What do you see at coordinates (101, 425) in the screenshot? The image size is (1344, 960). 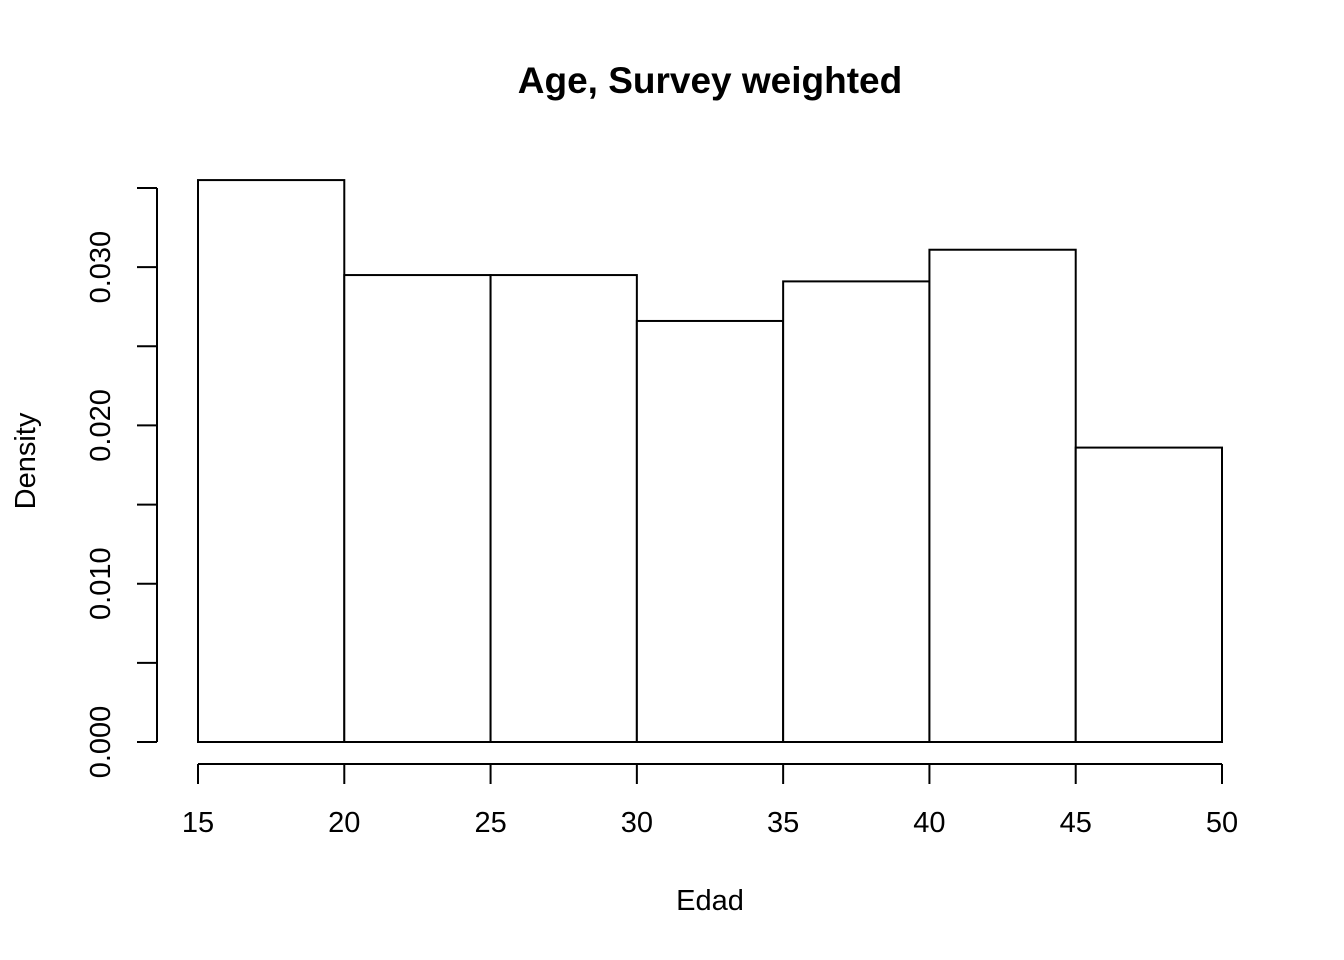 I see `y-tick-label: 0.020` at bounding box center [101, 425].